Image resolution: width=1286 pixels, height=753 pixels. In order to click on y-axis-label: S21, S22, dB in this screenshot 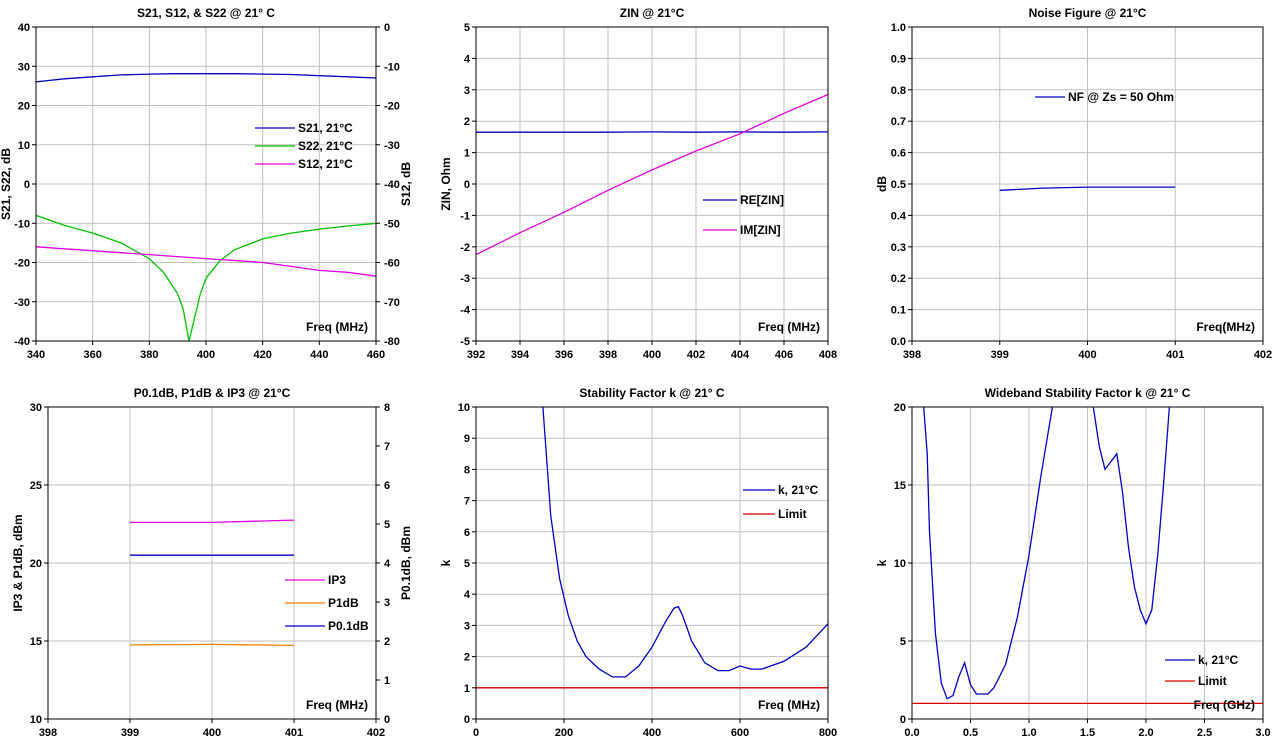, I will do `click(6, 184)`.